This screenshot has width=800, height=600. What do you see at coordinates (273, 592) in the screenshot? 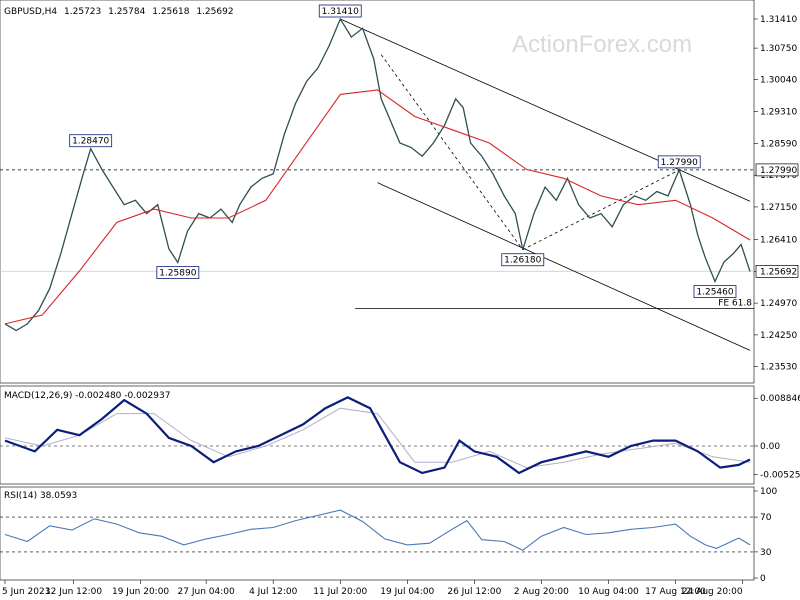
I see `time-tick-4: 4 Jul 12:00` at bounding box center [273, 592].